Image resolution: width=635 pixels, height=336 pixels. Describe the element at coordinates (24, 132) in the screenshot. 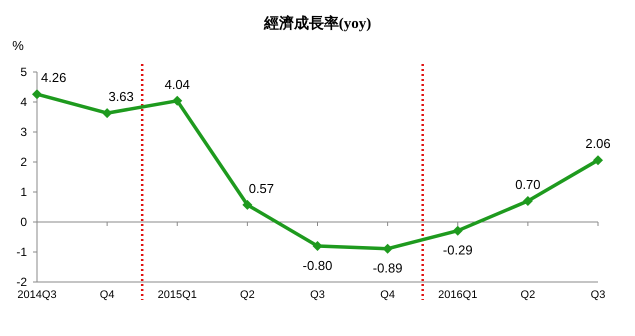

I see `y-tick-label: 3` at that location.